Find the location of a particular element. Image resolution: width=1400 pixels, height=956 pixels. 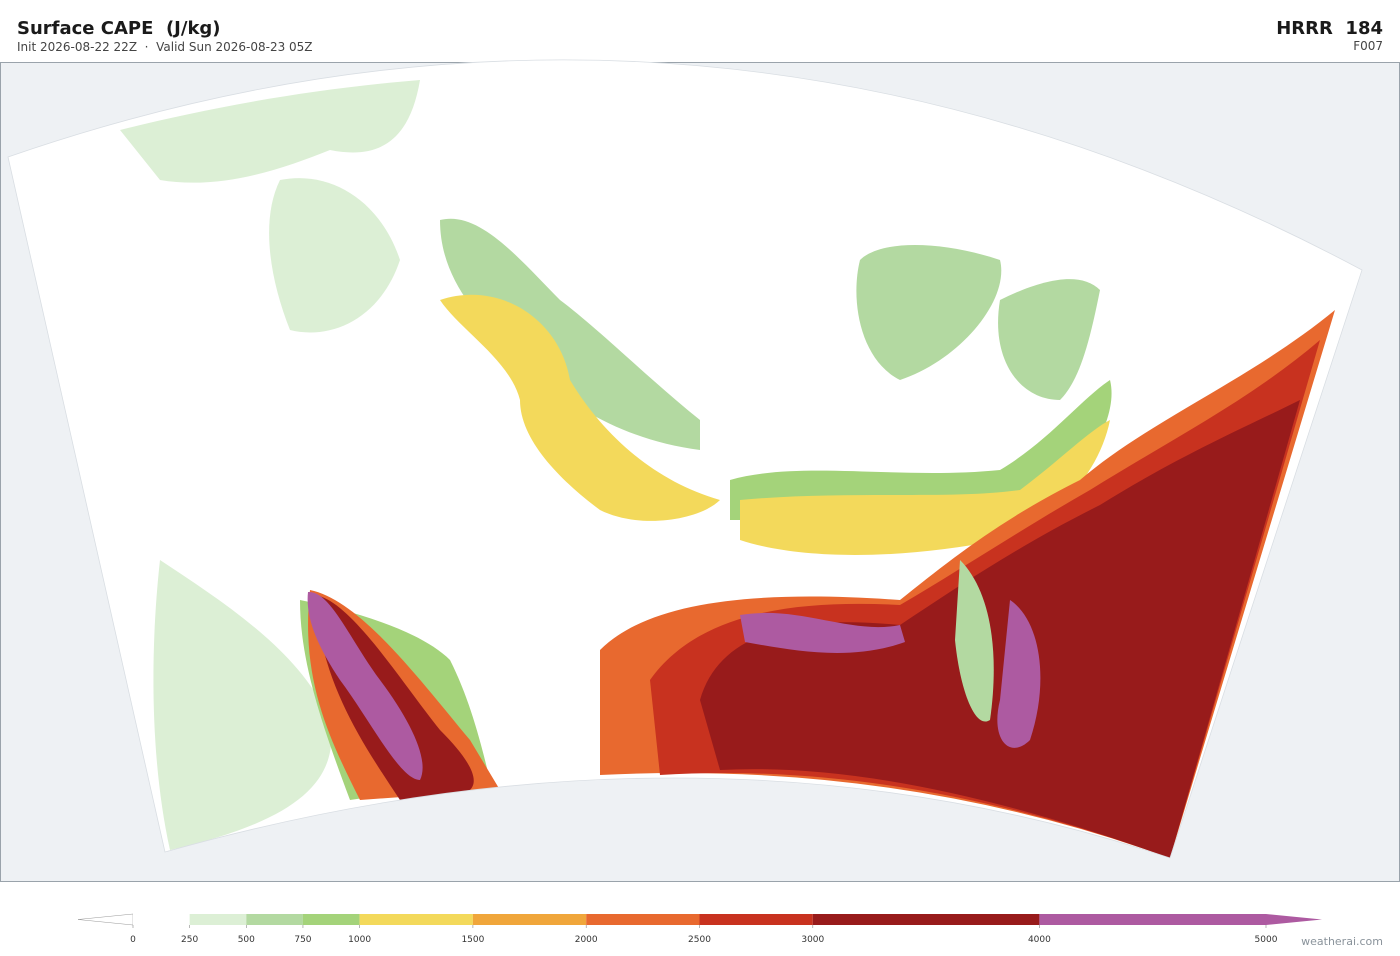

colorbar-tick-label: 5000 is located at coordinates (1266, 940).